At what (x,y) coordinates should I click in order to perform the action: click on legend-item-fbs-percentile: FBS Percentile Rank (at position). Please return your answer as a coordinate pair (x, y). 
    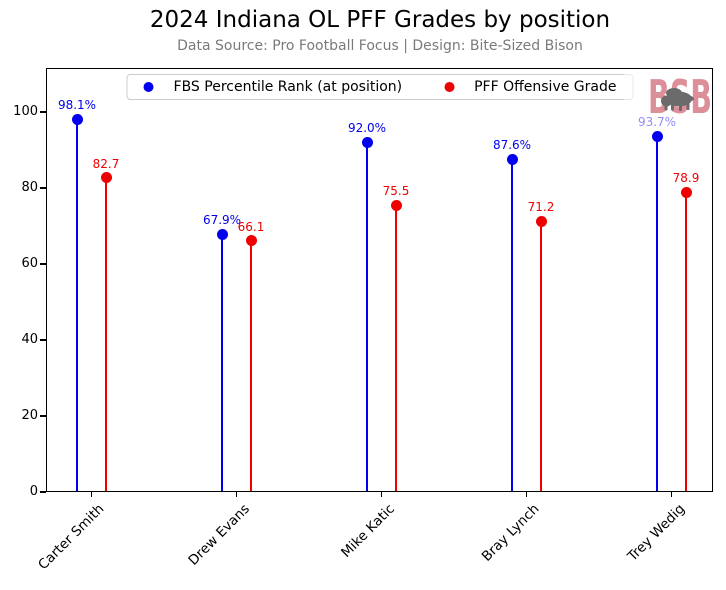
    Looking at the image, I should click on (273, 87).